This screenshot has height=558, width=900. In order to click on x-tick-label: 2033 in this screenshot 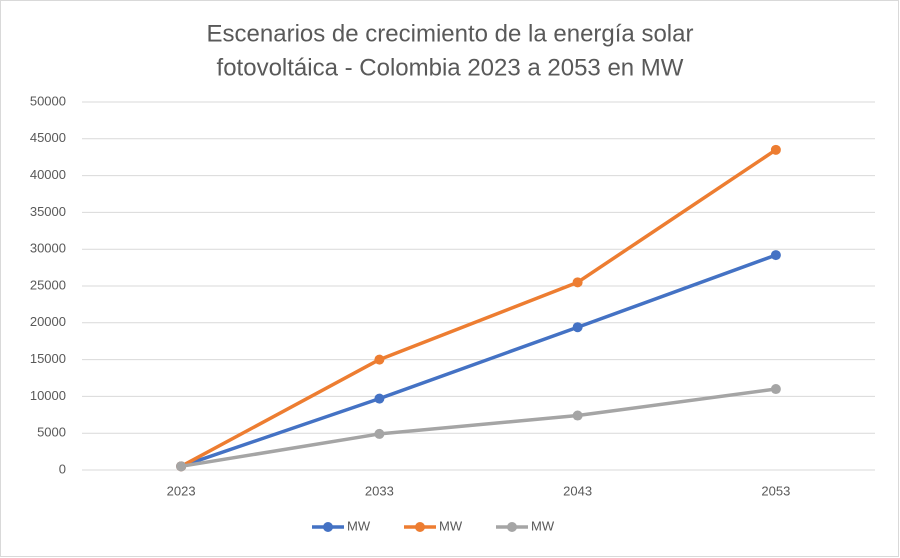, I will do `click(379, 490)`.